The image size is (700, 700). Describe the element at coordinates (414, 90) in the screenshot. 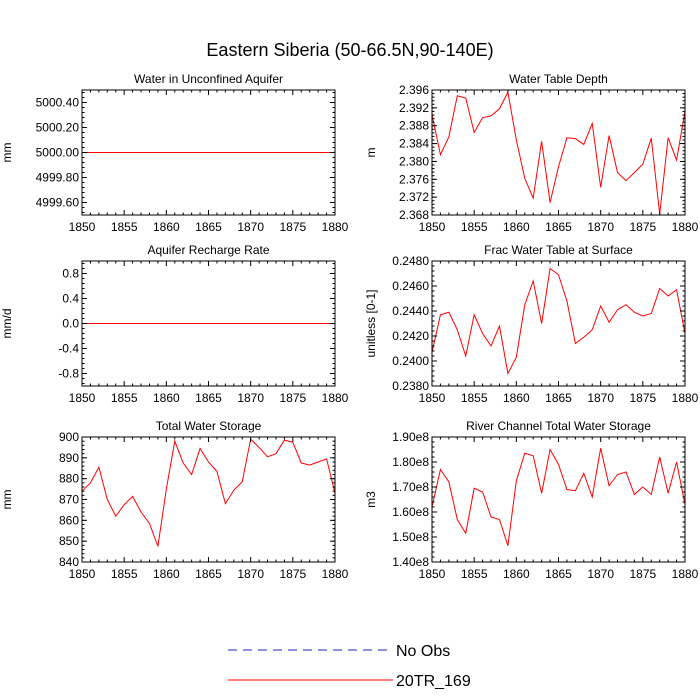

I see `y-tick-label: 2.396` at that location.